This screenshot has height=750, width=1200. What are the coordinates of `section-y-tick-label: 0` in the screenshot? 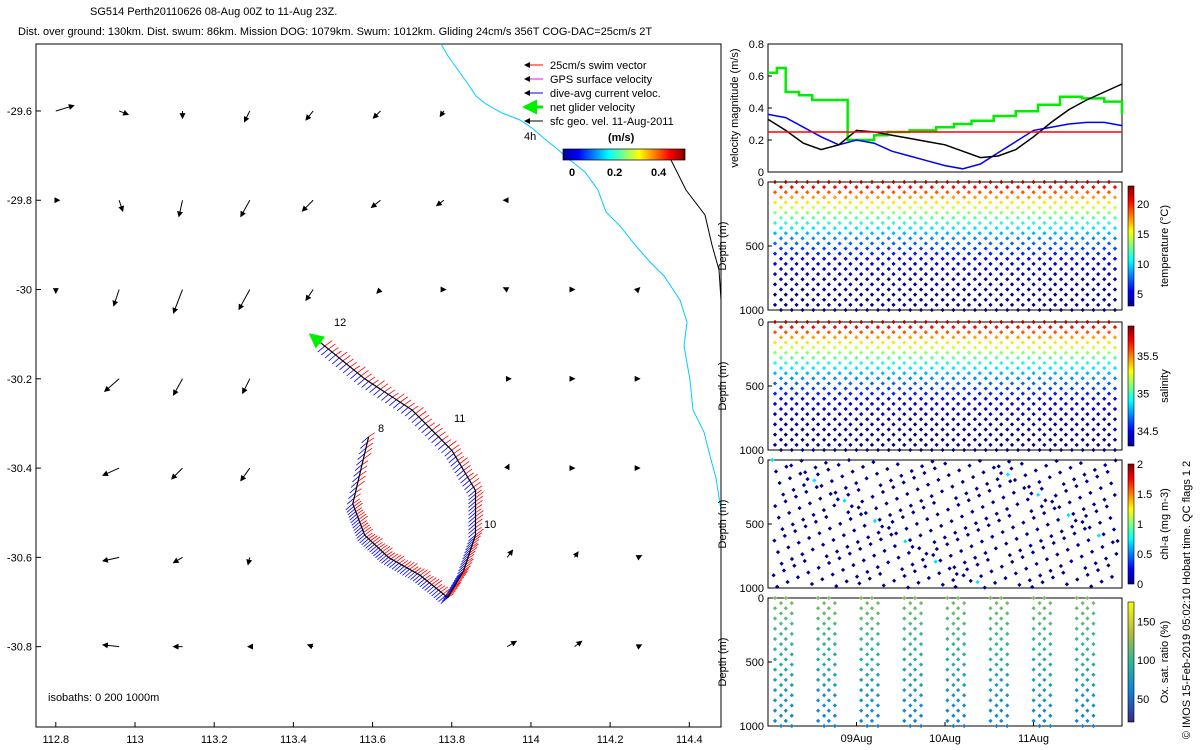 It's located at (761, 599).